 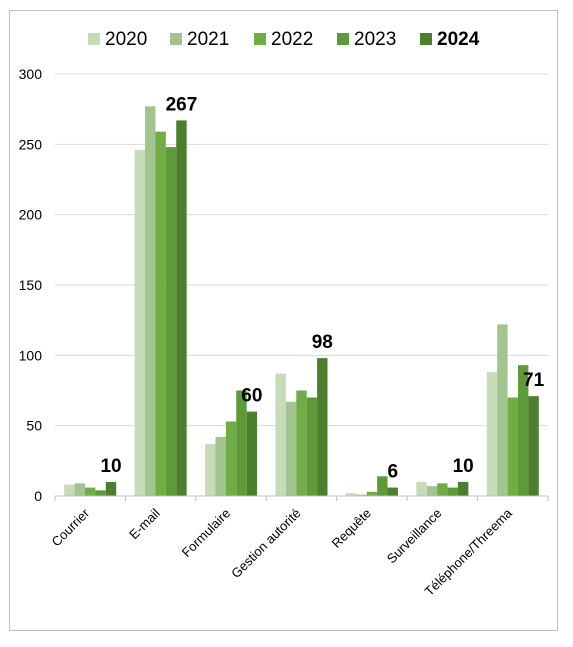 I want to click on y-tick-label: 300, so click(x=31, y=74).